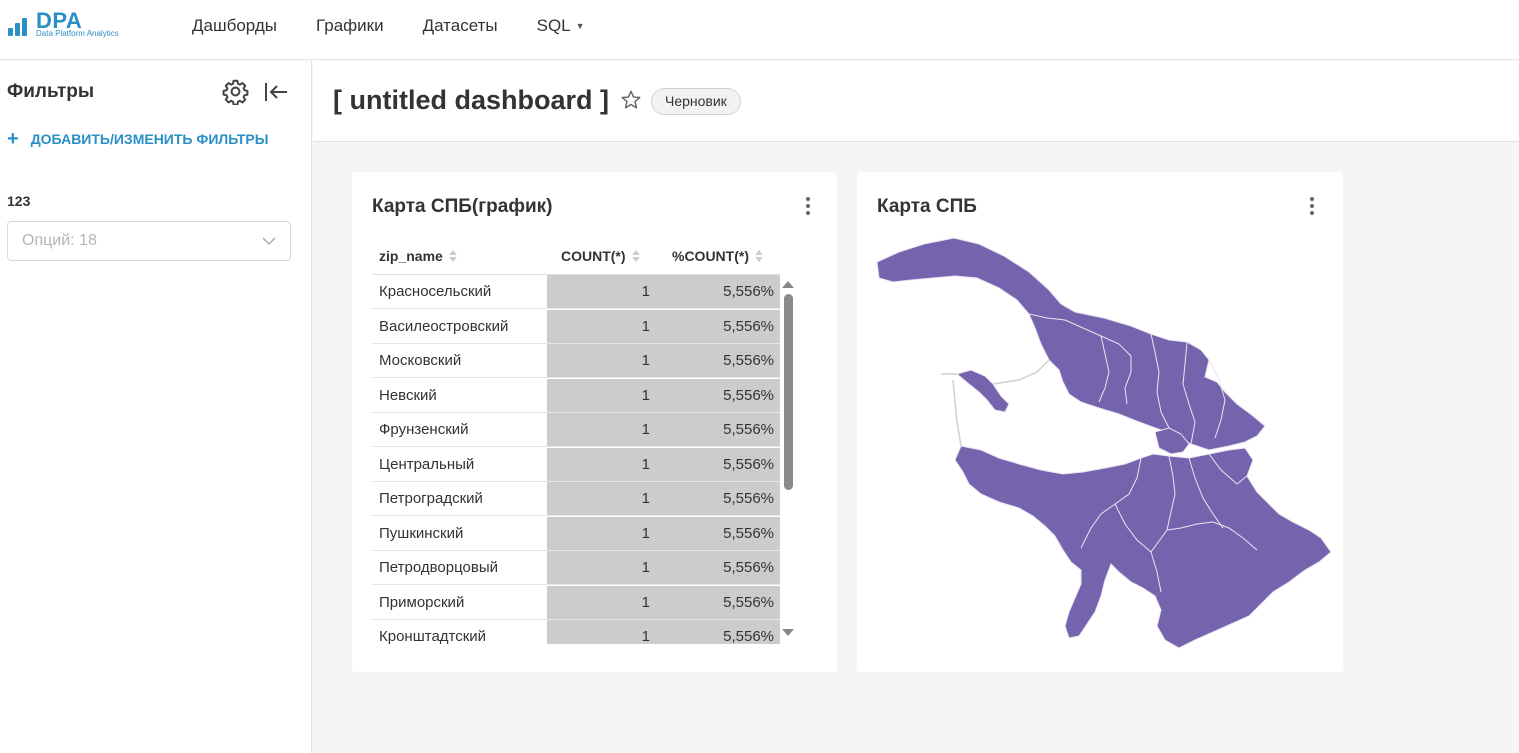 The height and width of the screenshot is (753, 1519). I want to click on table-chart-title: Карта СПБ(график), so click(462, 206).